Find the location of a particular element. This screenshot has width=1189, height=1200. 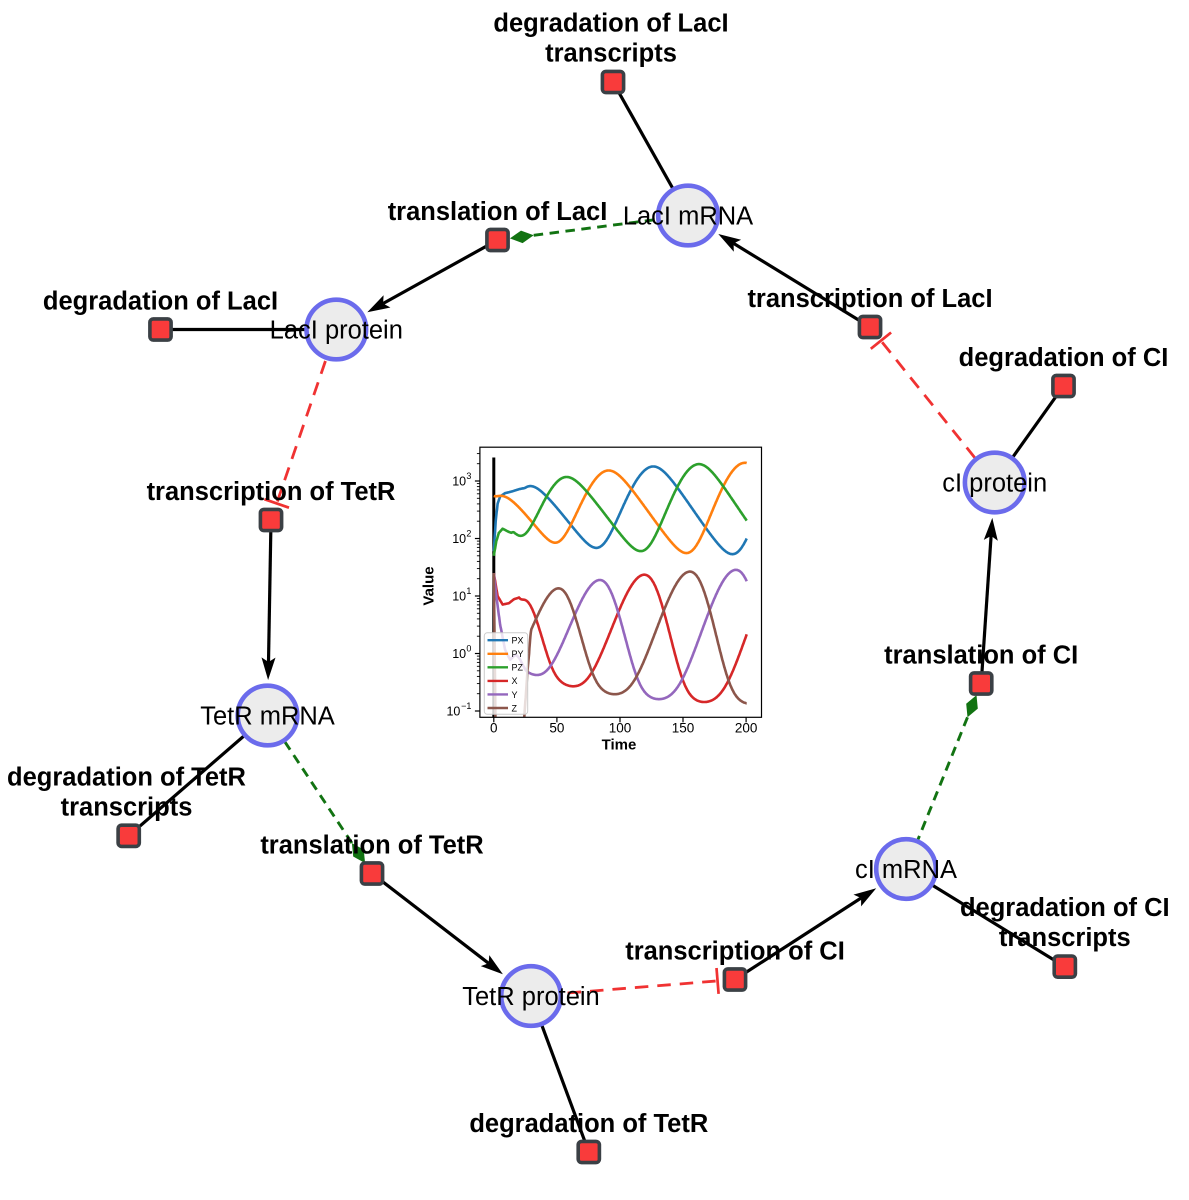

svg-text: transcription of TetR is located at coordinates (271, 492).